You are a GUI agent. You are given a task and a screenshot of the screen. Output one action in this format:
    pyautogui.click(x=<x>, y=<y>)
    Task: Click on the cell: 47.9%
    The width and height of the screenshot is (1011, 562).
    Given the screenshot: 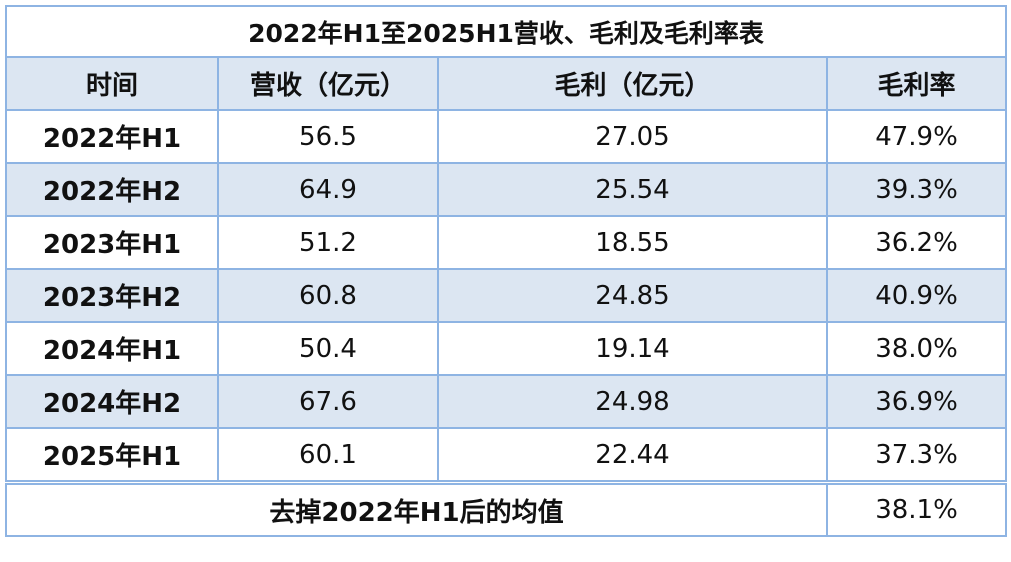 What is the action you would take?
    pyautogui.click(x=916, y=136)
    